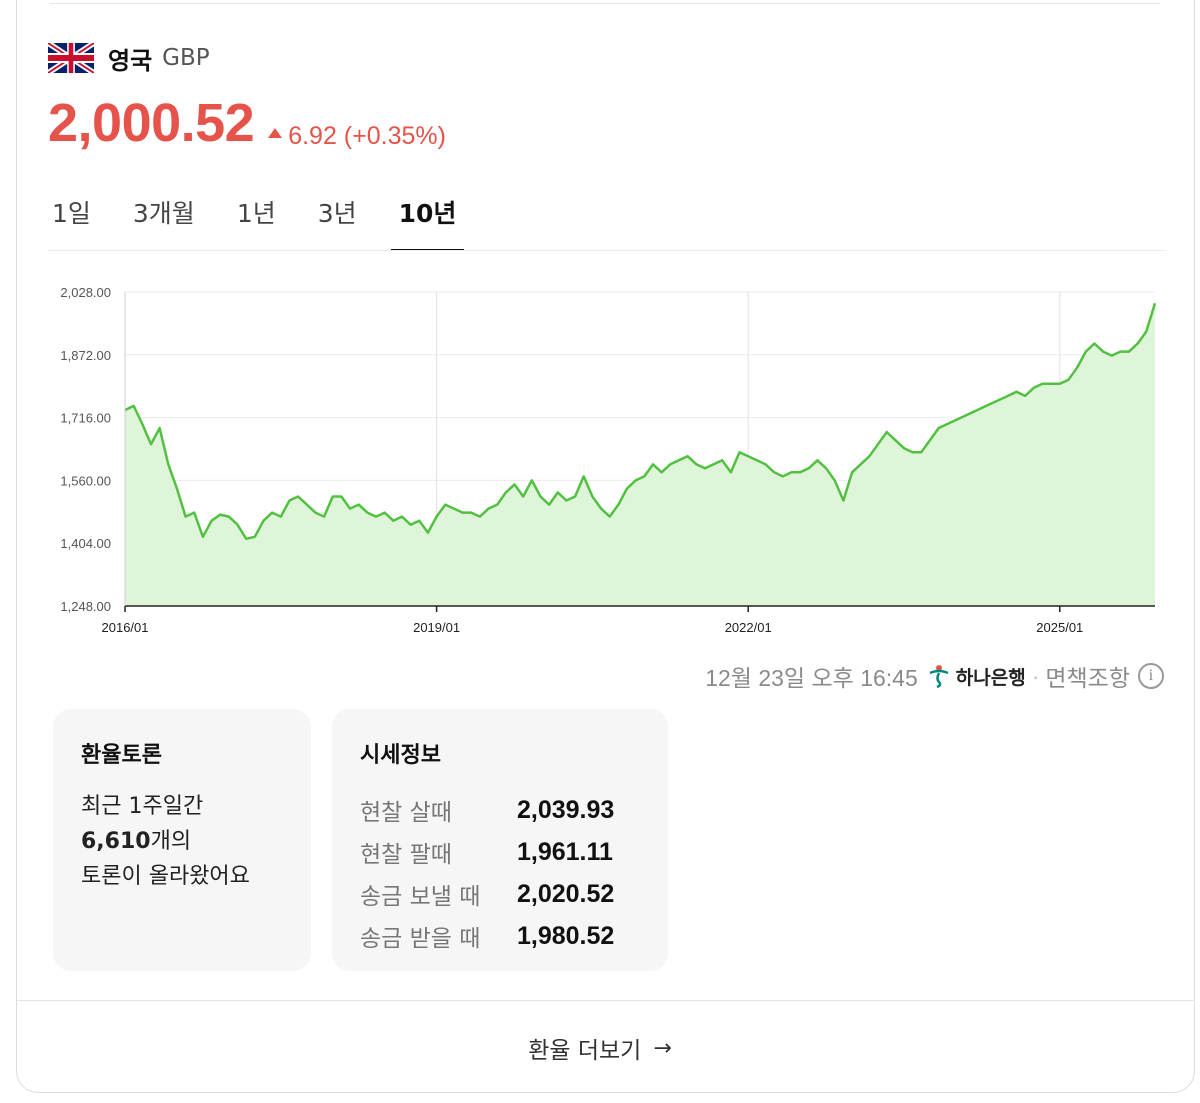 The image size is (1200, 1103). What do you see at coordinates (605, 3) in the screenshot?
I see `top-divider` at bounding box center [605, 3].